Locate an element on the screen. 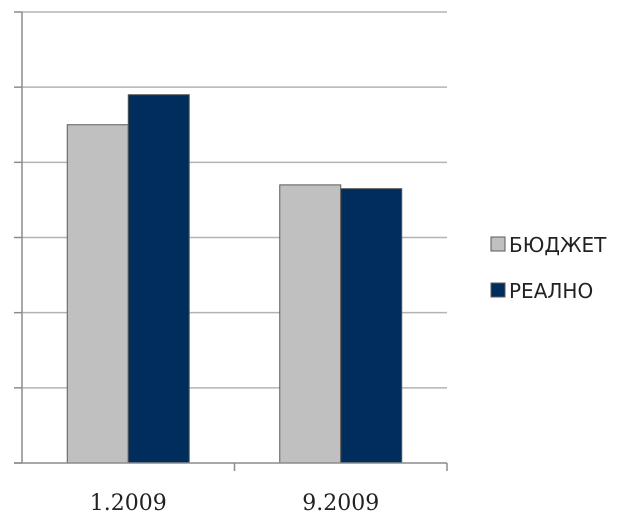 This screenshot has width=628, height=517. x-tick-labels: 1.2009 9.2009 is located at coordinates (234, 503).